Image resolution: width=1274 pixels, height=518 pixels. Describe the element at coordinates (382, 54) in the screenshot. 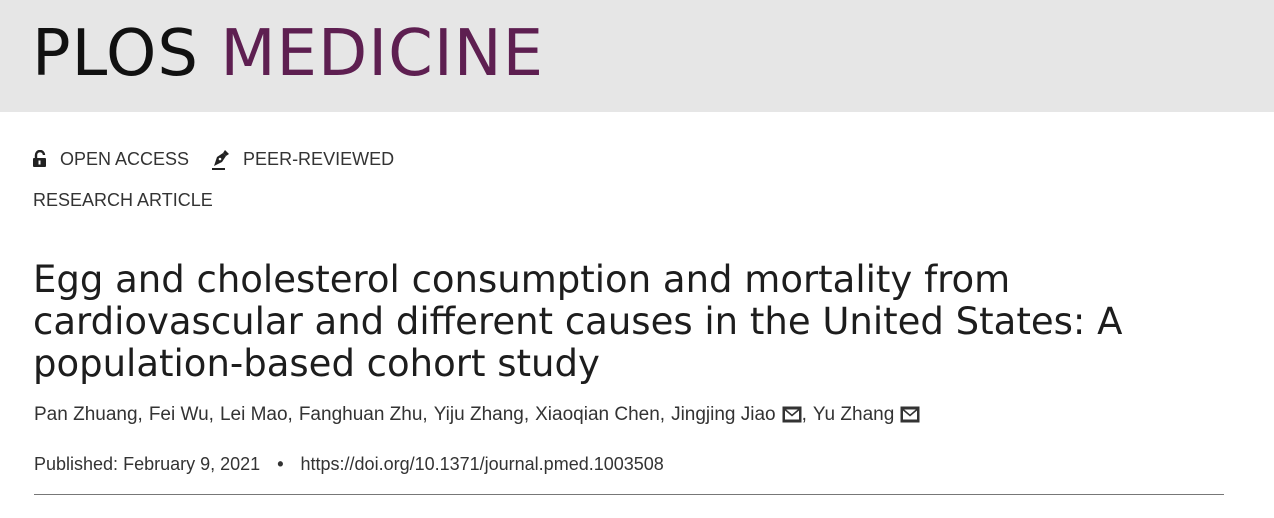

I see `logo-medicine: MEDICINE` at that location.